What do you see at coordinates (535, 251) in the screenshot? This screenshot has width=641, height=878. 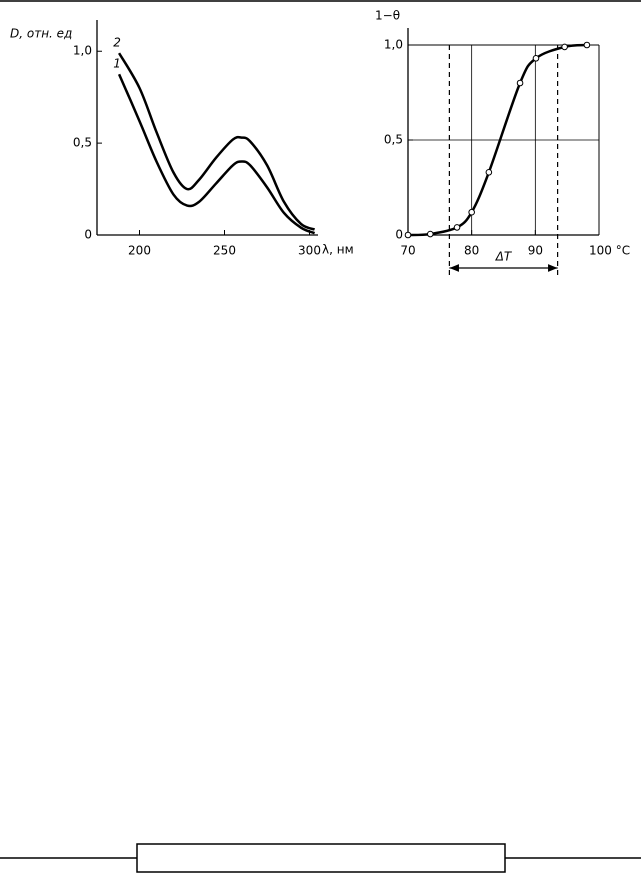 I see `x-tick-label: 90` at bounding box center [535, 251].